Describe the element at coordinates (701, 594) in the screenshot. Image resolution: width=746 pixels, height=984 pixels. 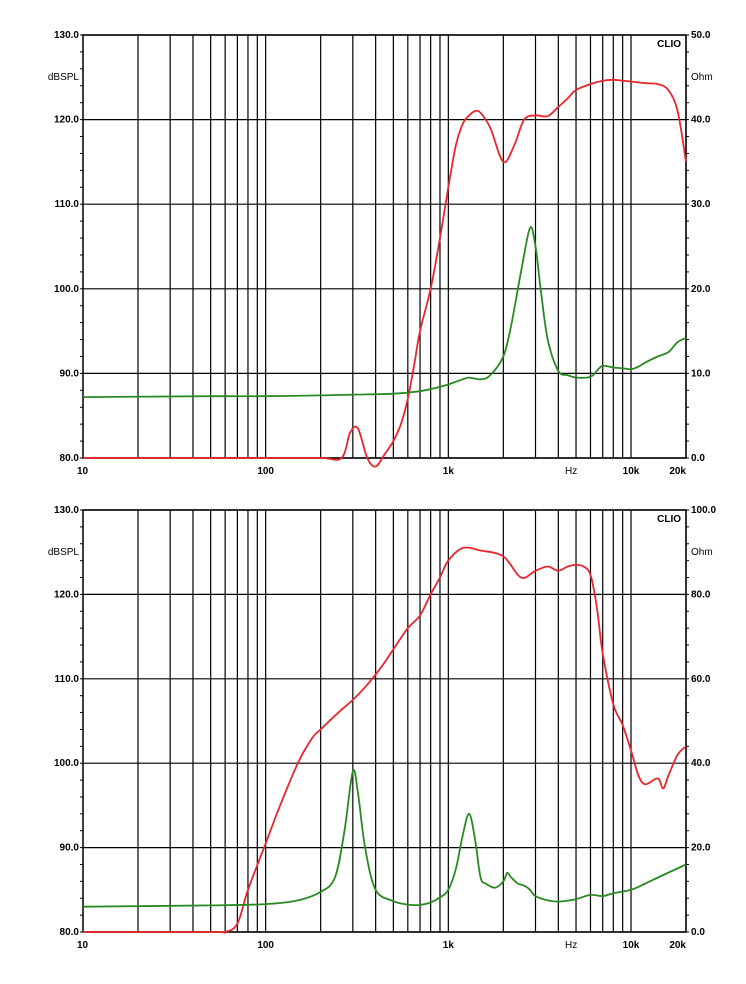
I see `y-right-tick-label: 80.0` at that location.